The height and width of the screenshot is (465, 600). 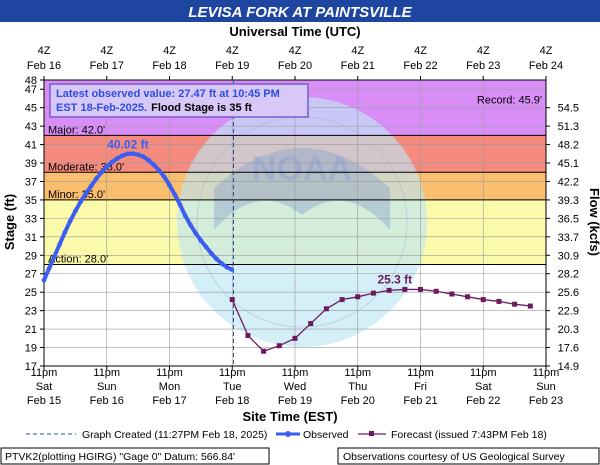 I want to click on x-axis-label: Site Time (EST), so click(x=289, y=416).